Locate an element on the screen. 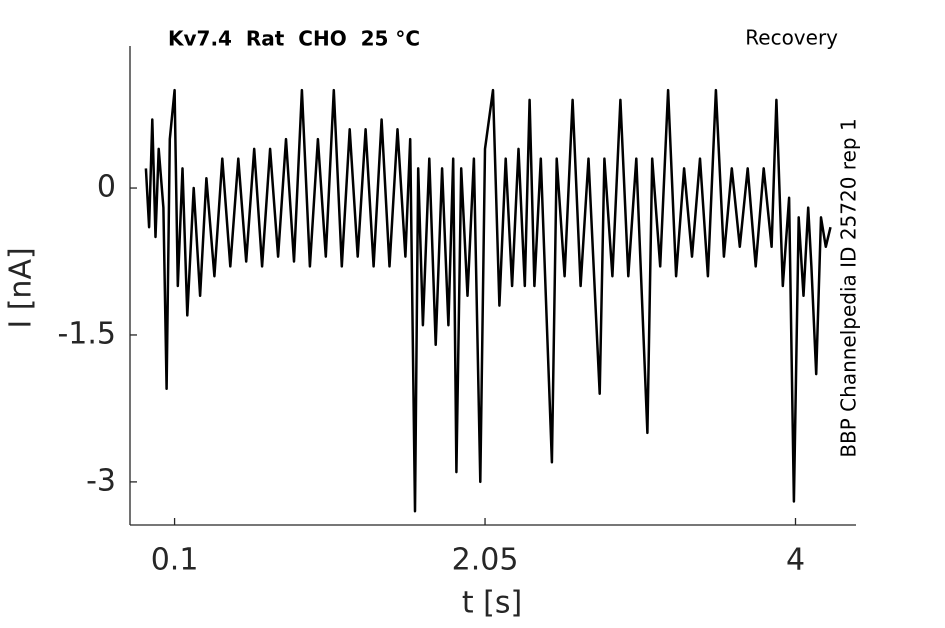 Image resolution: width=945 pixels, height=628 pixels. y-tick-label: -3 is located at coordinates (101, 480).